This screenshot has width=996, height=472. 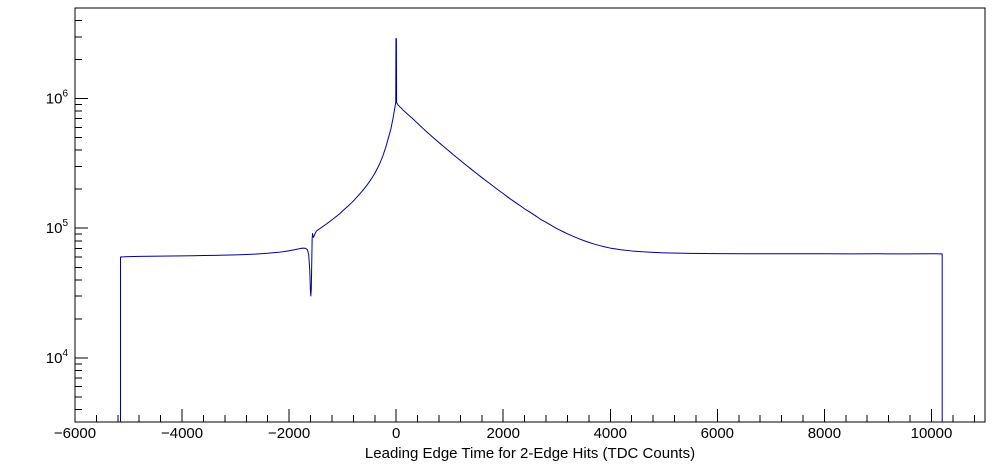 What do you see at coordinates (182, 433) in the screenshot?
I see `x-tick-label: −4000` at bounding box center [182, 433].